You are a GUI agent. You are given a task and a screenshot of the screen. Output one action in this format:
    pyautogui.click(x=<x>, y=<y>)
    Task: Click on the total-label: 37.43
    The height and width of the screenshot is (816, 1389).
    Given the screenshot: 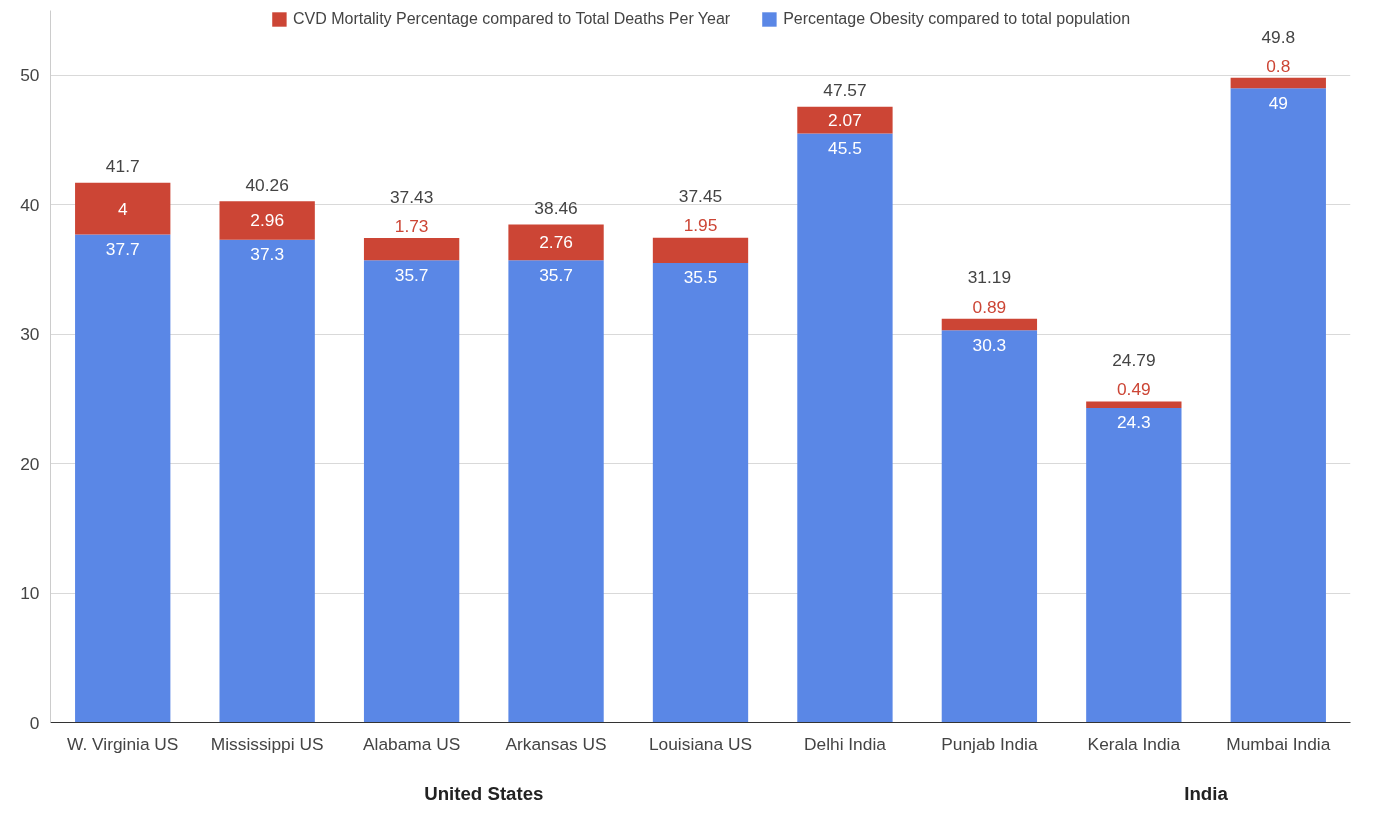 What is the action you would take?
    pyautogui.click(x=411, y=196)
    